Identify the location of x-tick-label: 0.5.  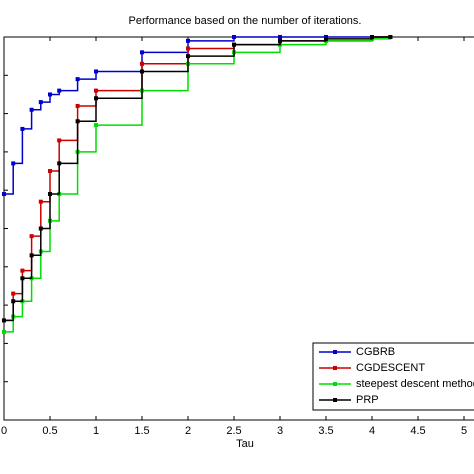
(49, 431).